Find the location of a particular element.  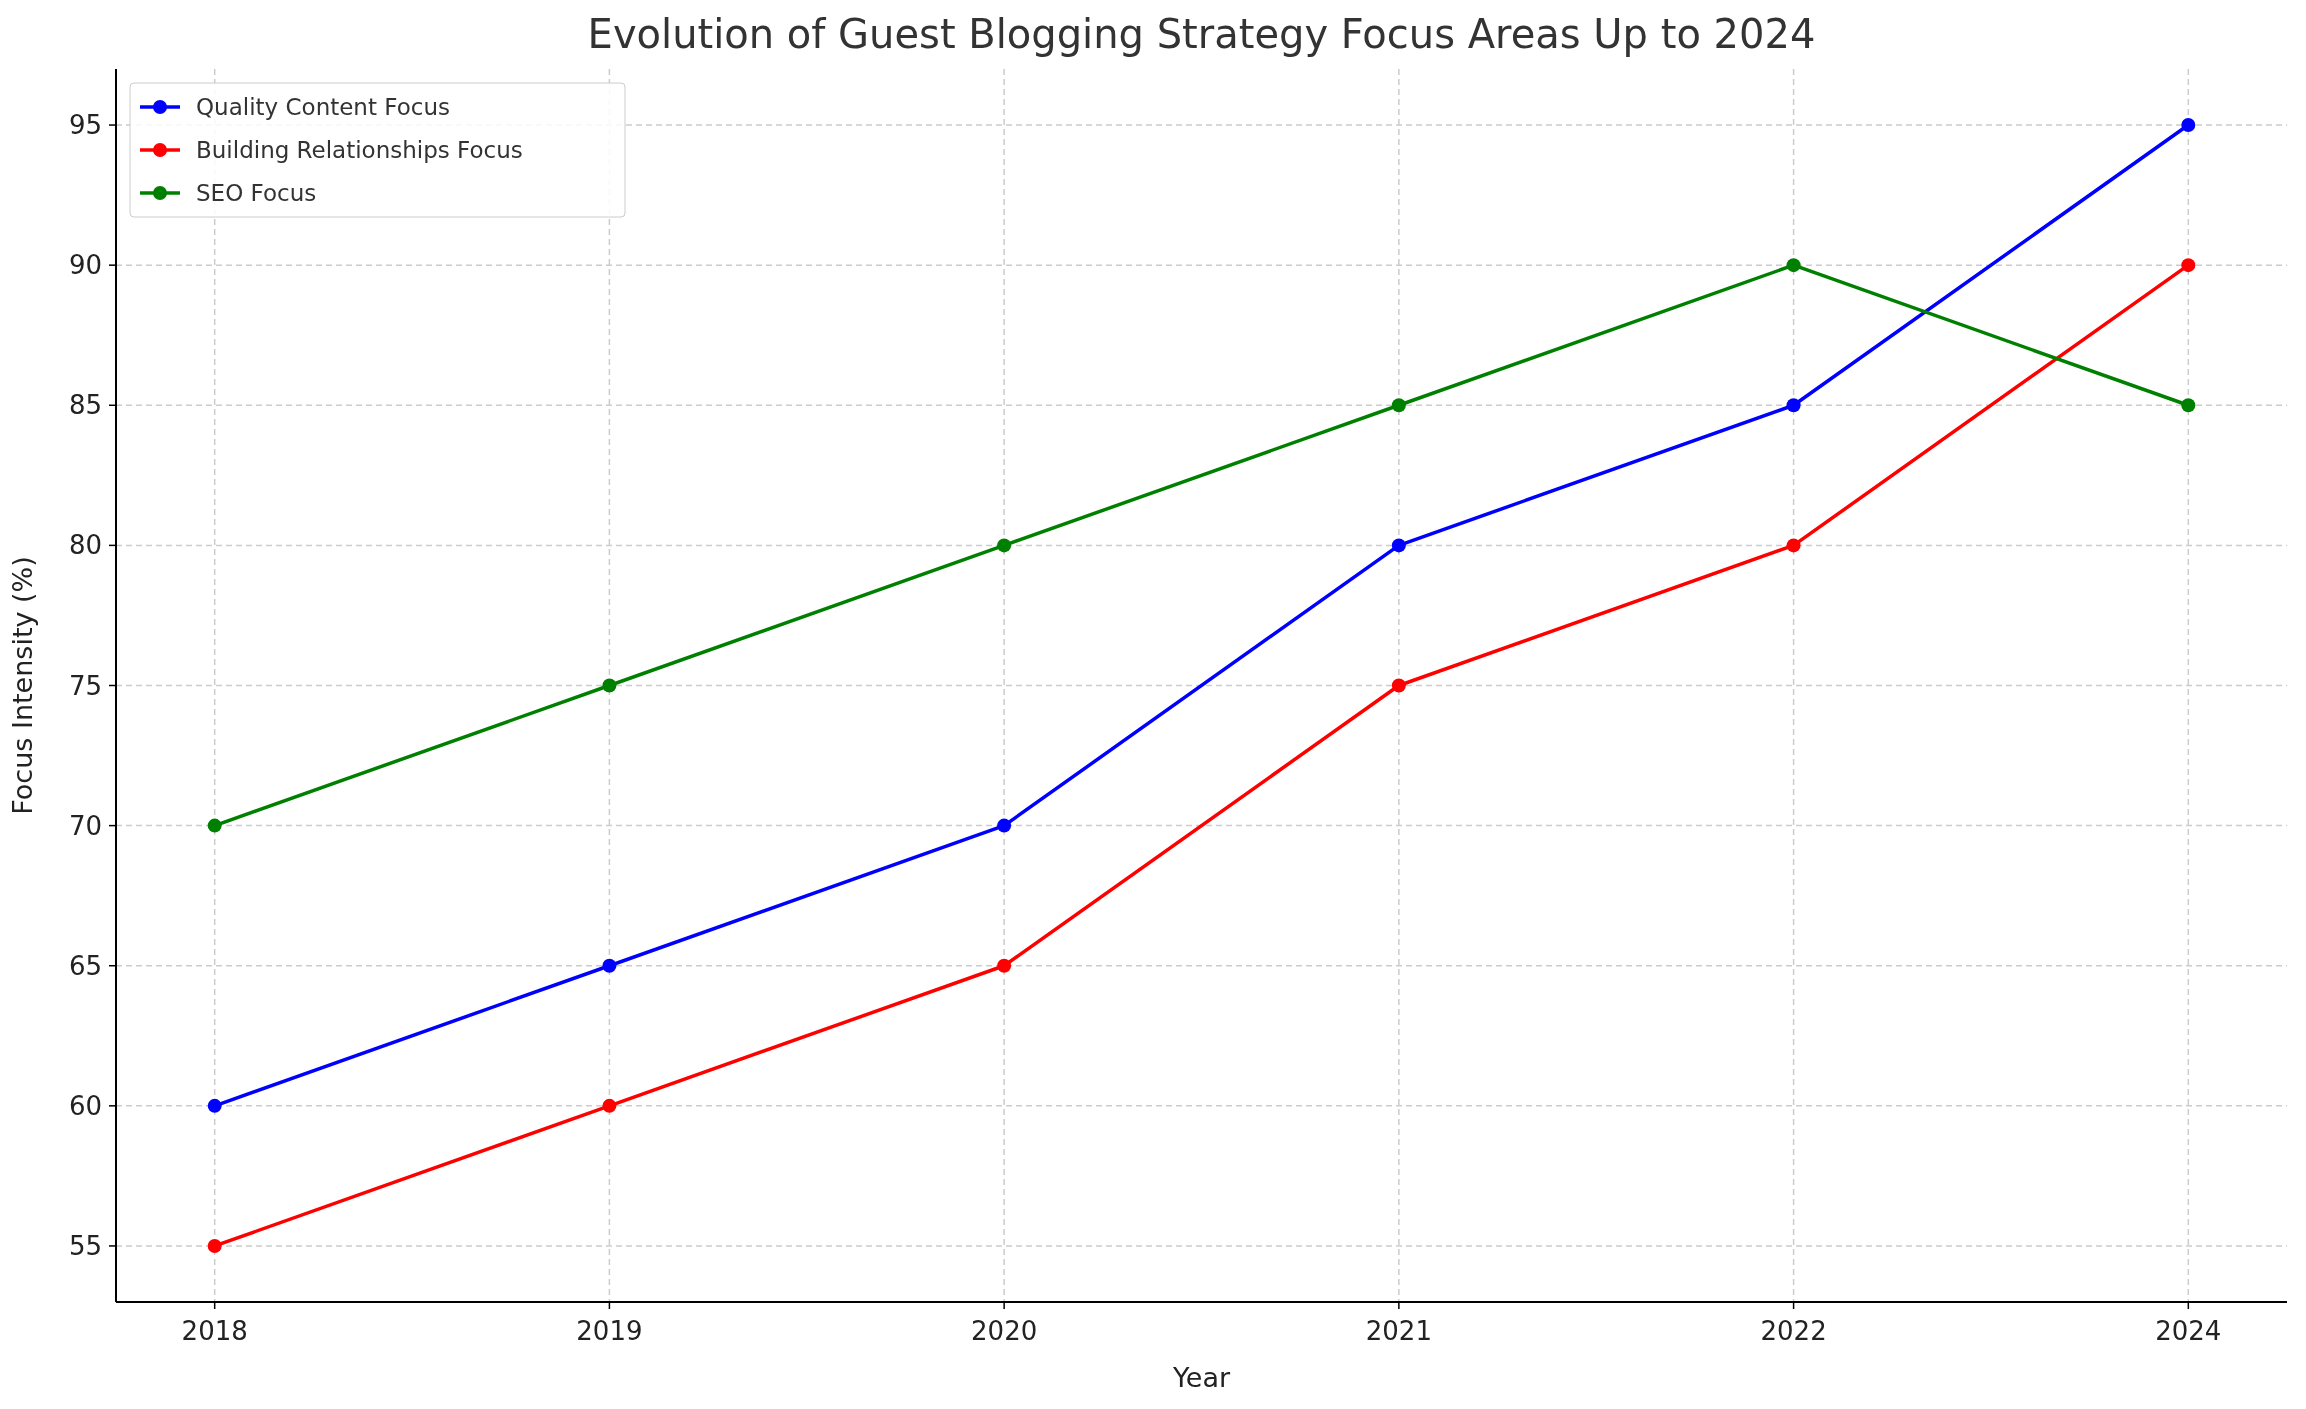

y-tick-label: 55 is located at coordinates (85, 1246).